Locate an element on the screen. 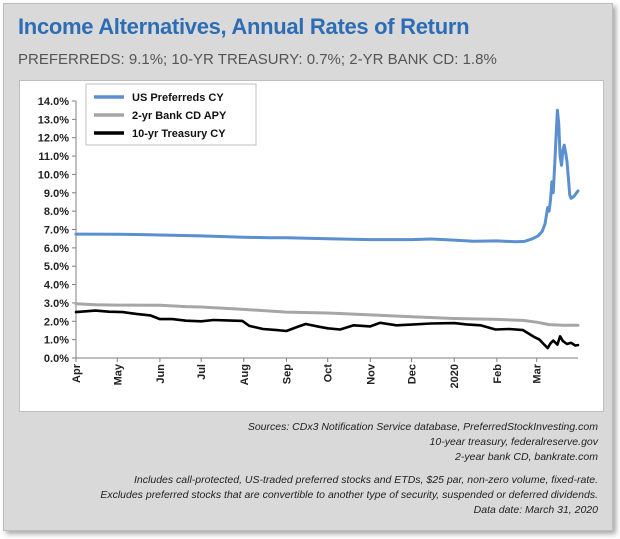 The image size is (620, 539). y-tick-label: 3.0% is located at coordinates (56, 304).